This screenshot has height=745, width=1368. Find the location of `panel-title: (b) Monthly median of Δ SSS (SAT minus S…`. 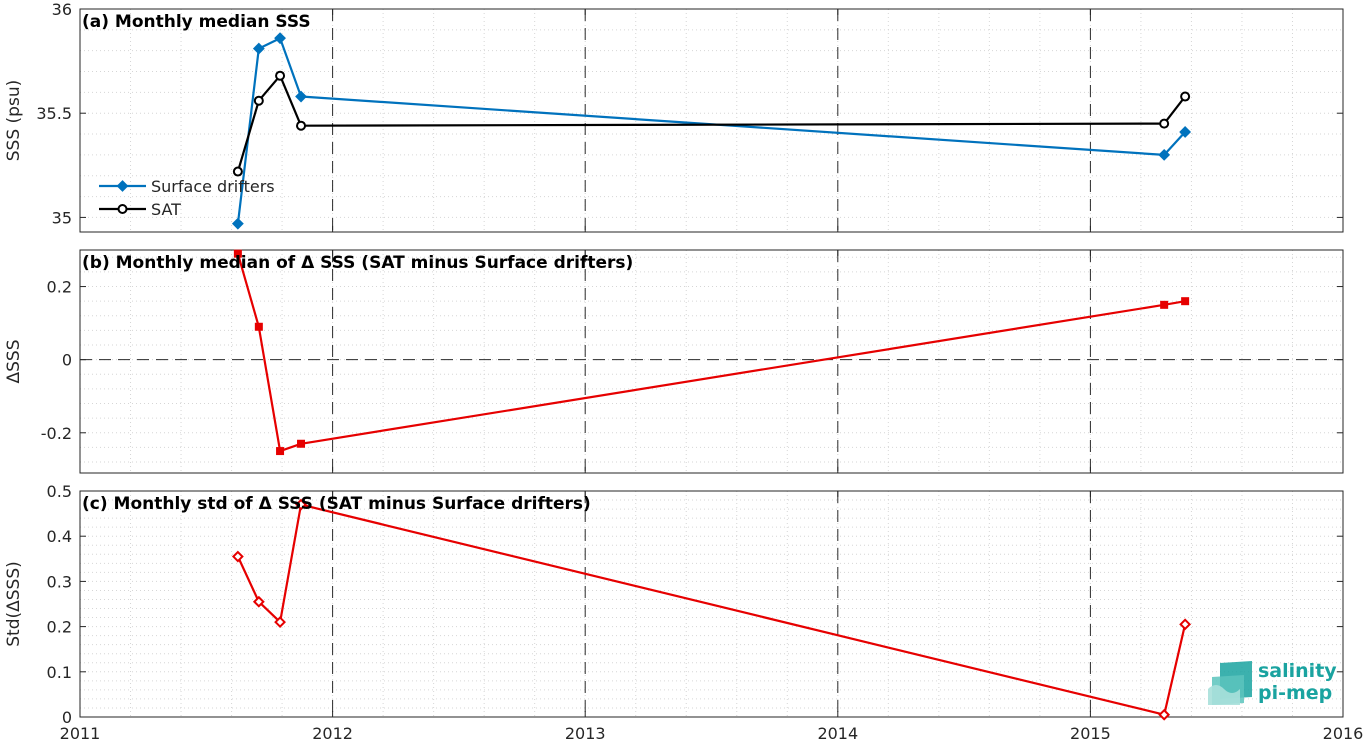

panel-title: (b) Monthly median of Δ SSS (SAT minus S… is located at coordinates (357, 263).